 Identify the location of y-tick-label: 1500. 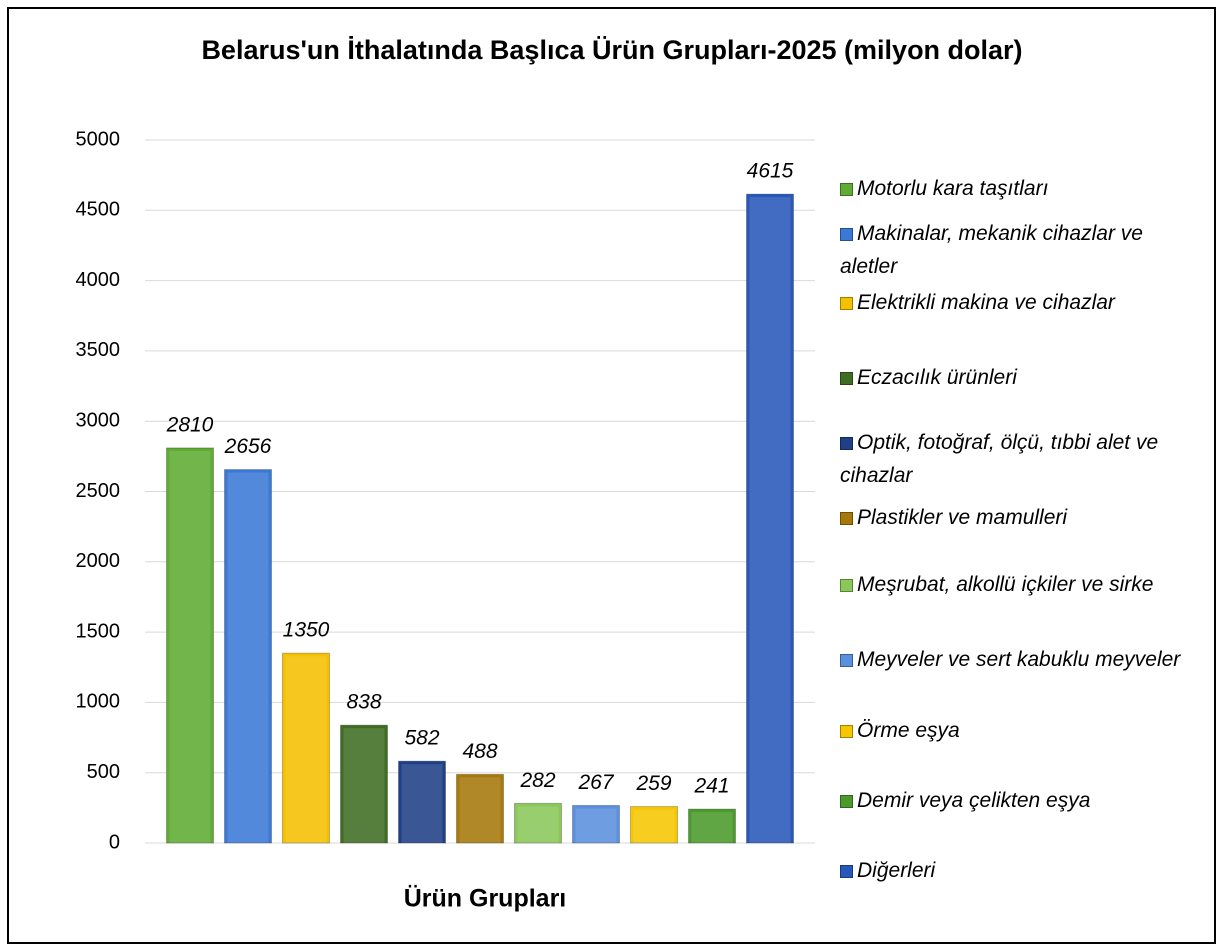
(98, 631).